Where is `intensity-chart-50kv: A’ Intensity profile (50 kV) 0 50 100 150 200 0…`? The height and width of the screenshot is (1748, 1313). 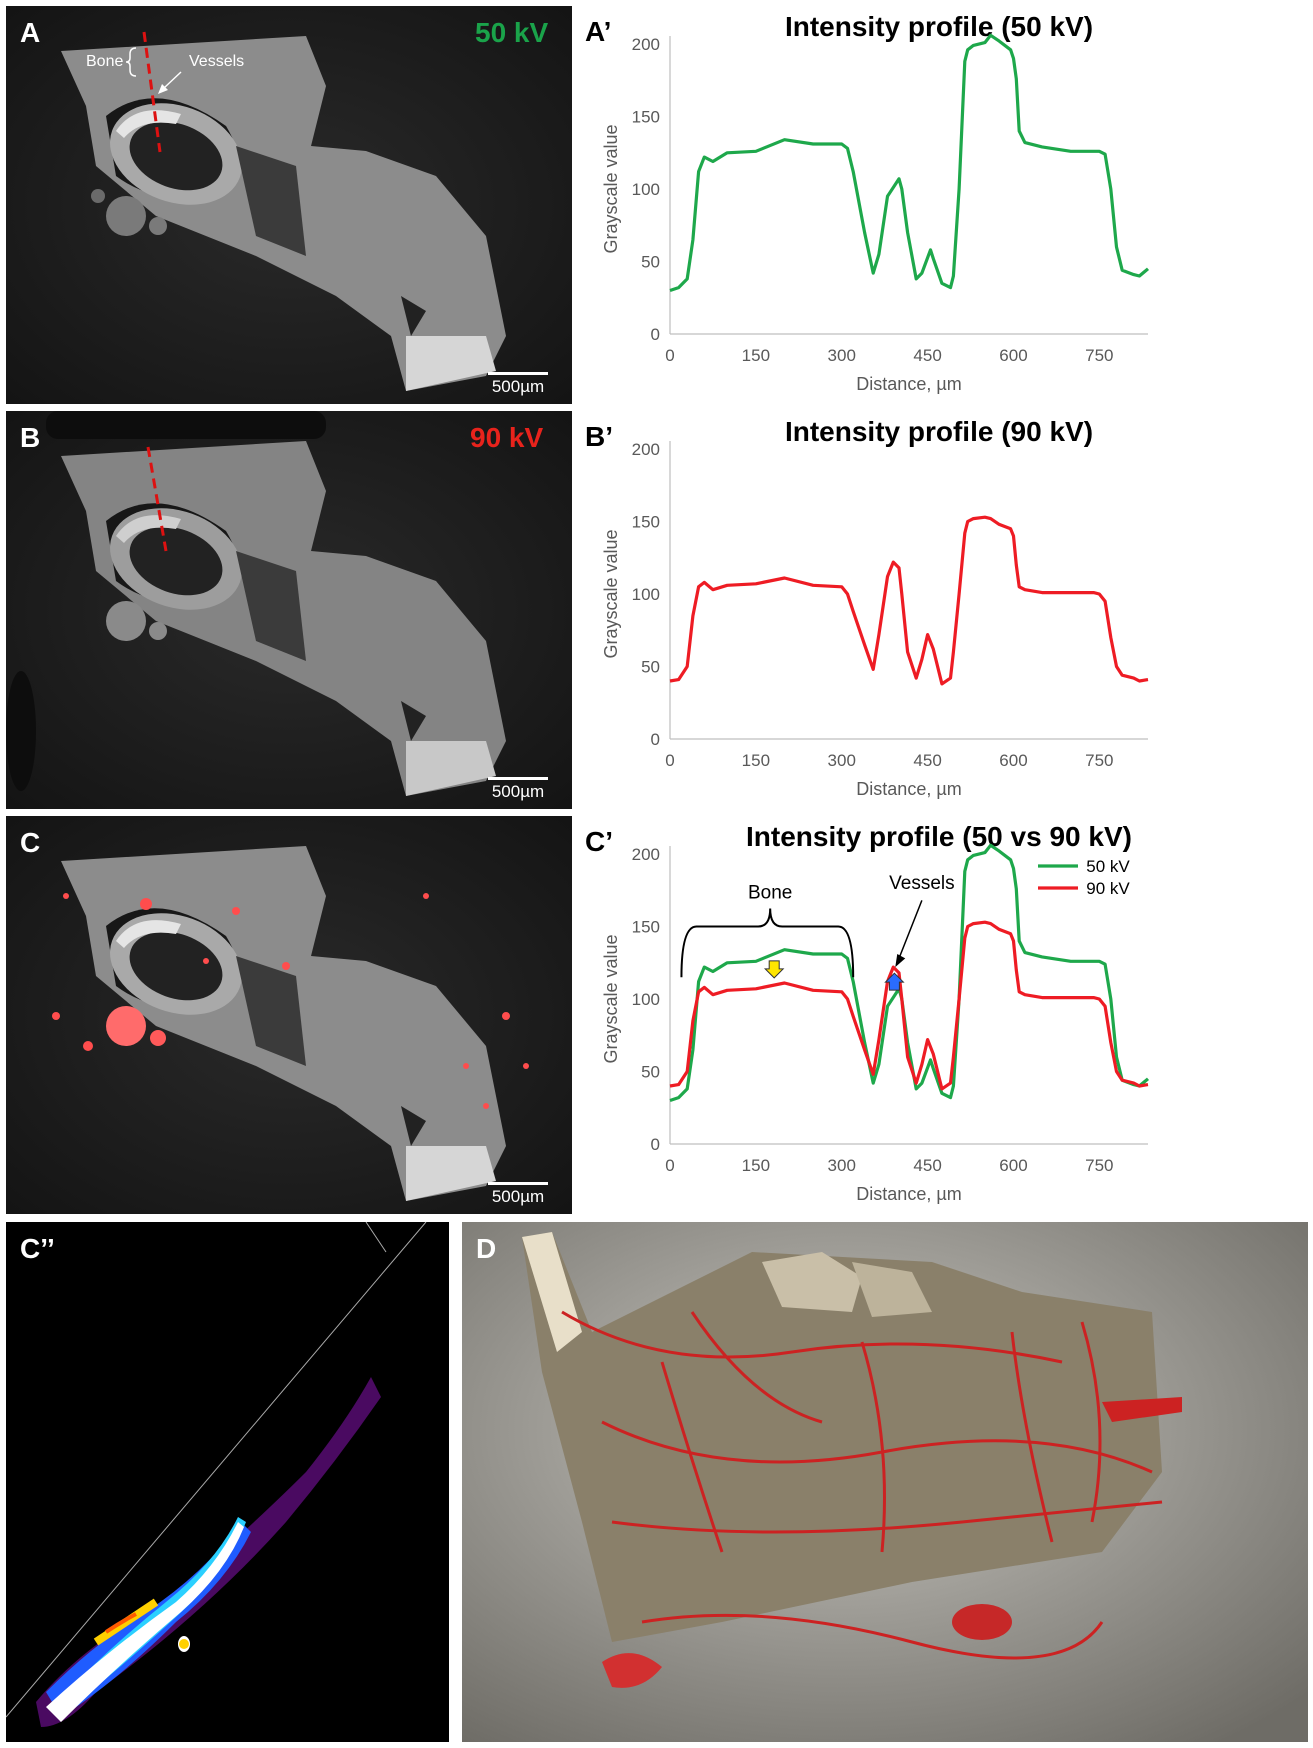 intensity-chart-50kv: A’ Intensity profile (50 kV) 0 50 100 150 200 0… is located at coordinates (867, 202).